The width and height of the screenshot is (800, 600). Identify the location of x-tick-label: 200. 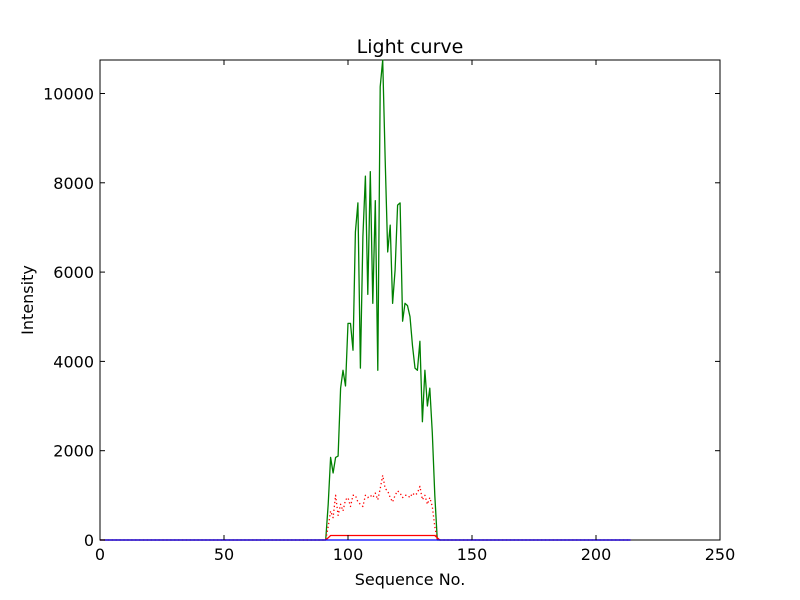
(596, 554).